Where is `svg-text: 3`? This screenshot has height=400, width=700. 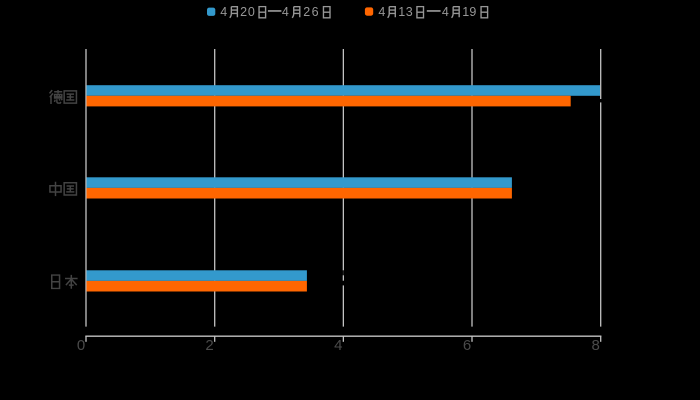
svg-text: 3 is located at coordinates (409, 12).